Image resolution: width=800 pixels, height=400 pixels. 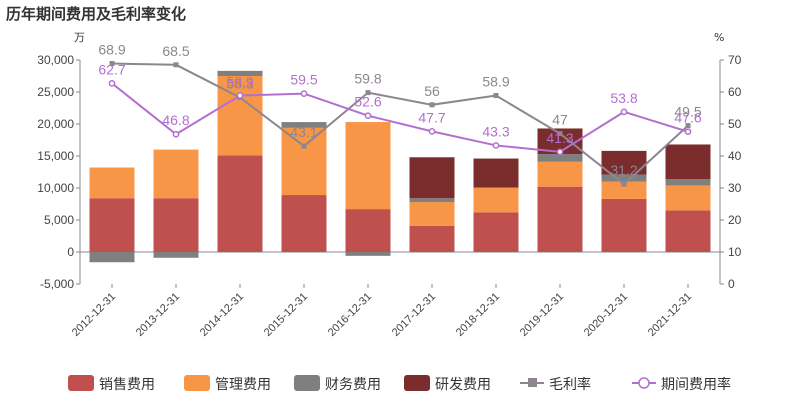 What do you see at coordinates (127, 385) in the screenshot?
I see `legend-label-0: 销售费用` at bounding box center [127, 385].